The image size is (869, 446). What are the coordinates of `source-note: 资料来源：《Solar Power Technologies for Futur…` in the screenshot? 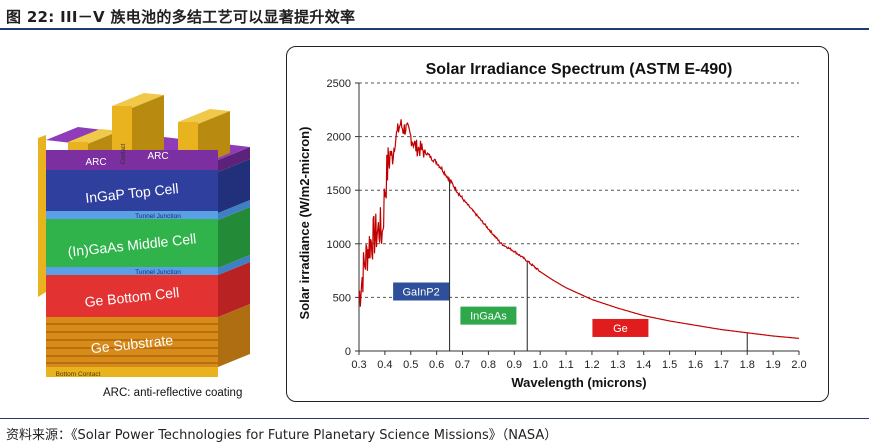 It's located at (282, 435).